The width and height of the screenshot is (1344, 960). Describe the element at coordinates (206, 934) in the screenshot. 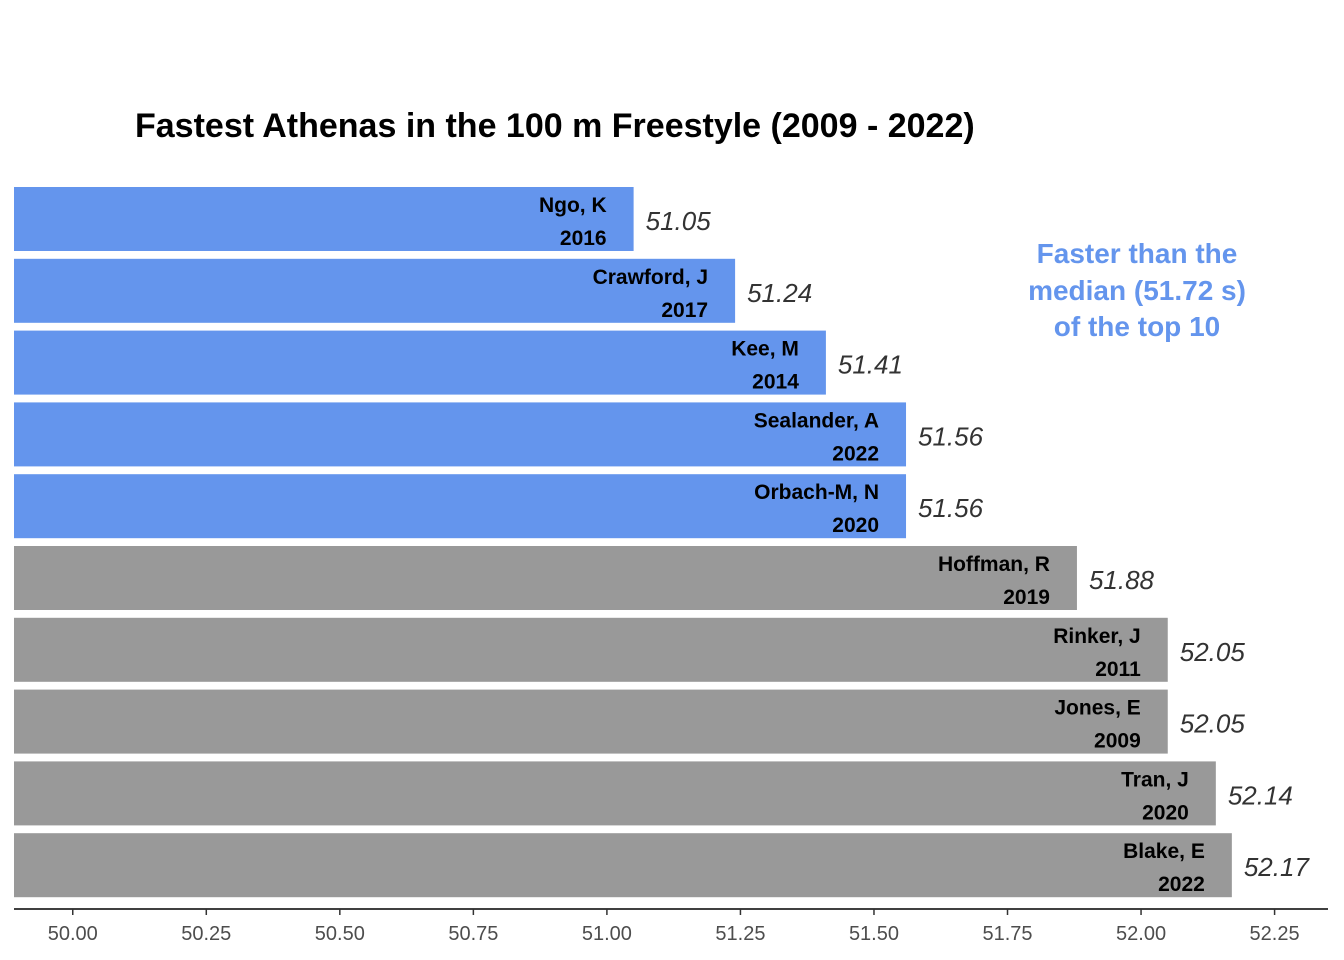

I see `x-tick-label: 50.25` at that location.